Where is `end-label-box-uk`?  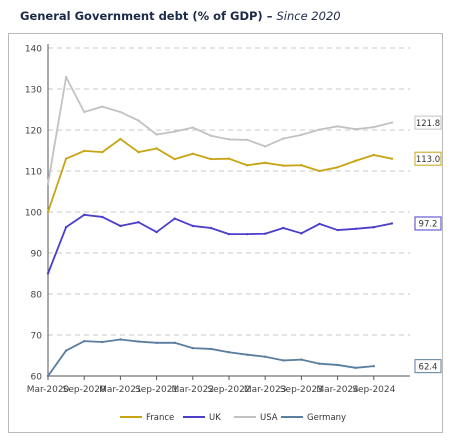
end-label-box-uk is located at coordinates (428, 223).